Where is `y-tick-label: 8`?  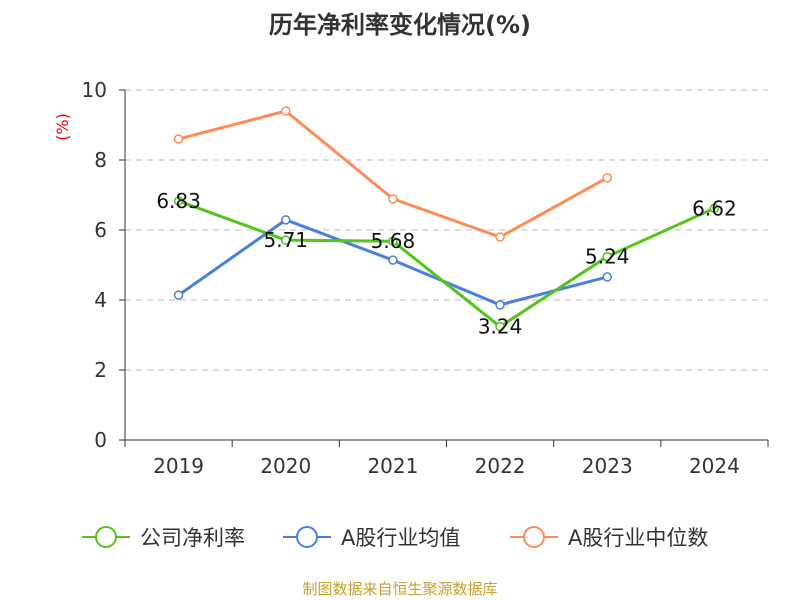 y-tick-label: 8 is located at coordinates (100, 160).